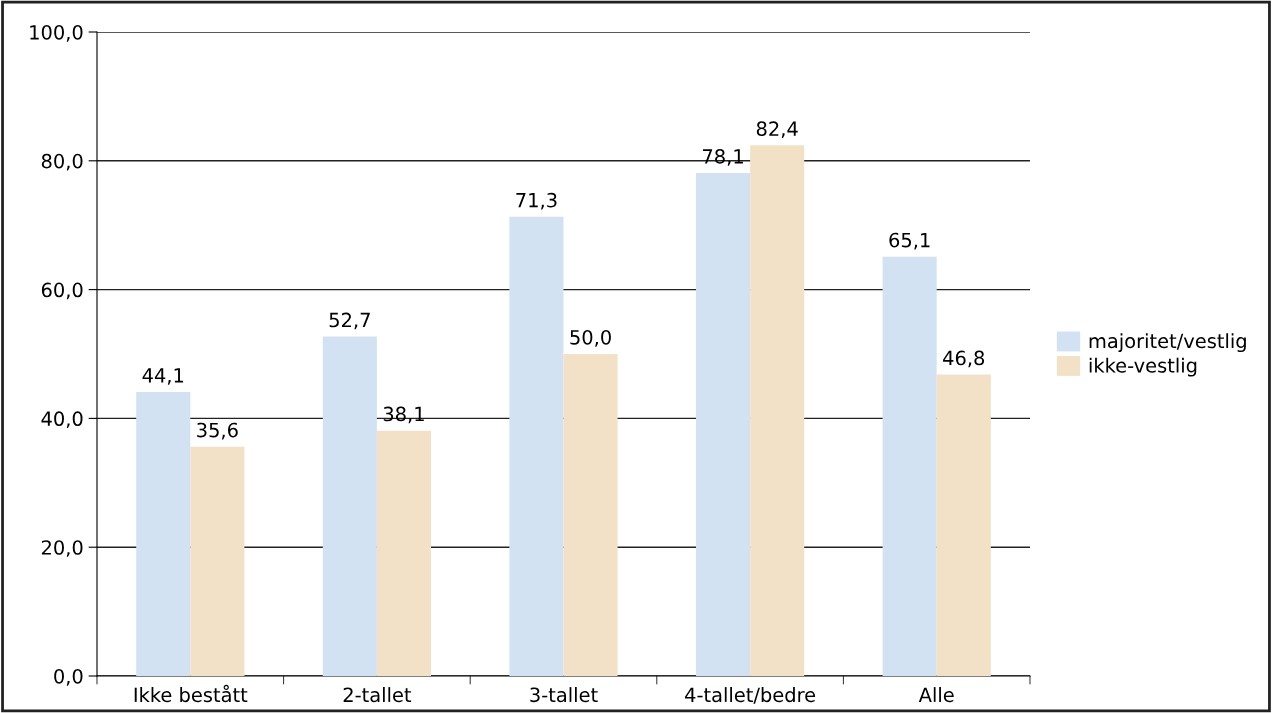 The height and width of the screenshot is (713, 1272). What do you see at coordinates (62, 548) in the screenshot?
I see `y-tick-label: 20,0` at bounding box center [62, 548].